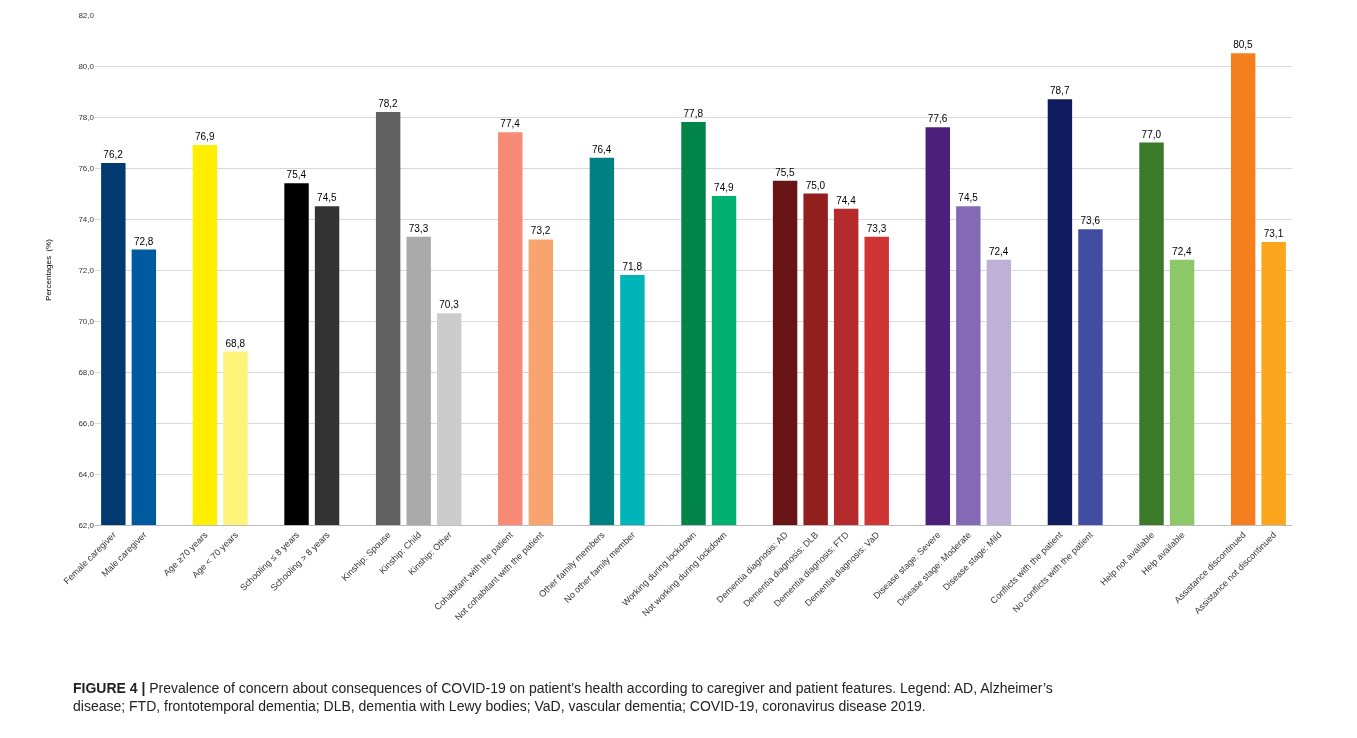 Image resolution: width=1357 pixels, height=738 pixels. What do you see at coordinates (632, 267) in the screenshot?
I see `data-label: 71,8` at bounding box center [632, 267].